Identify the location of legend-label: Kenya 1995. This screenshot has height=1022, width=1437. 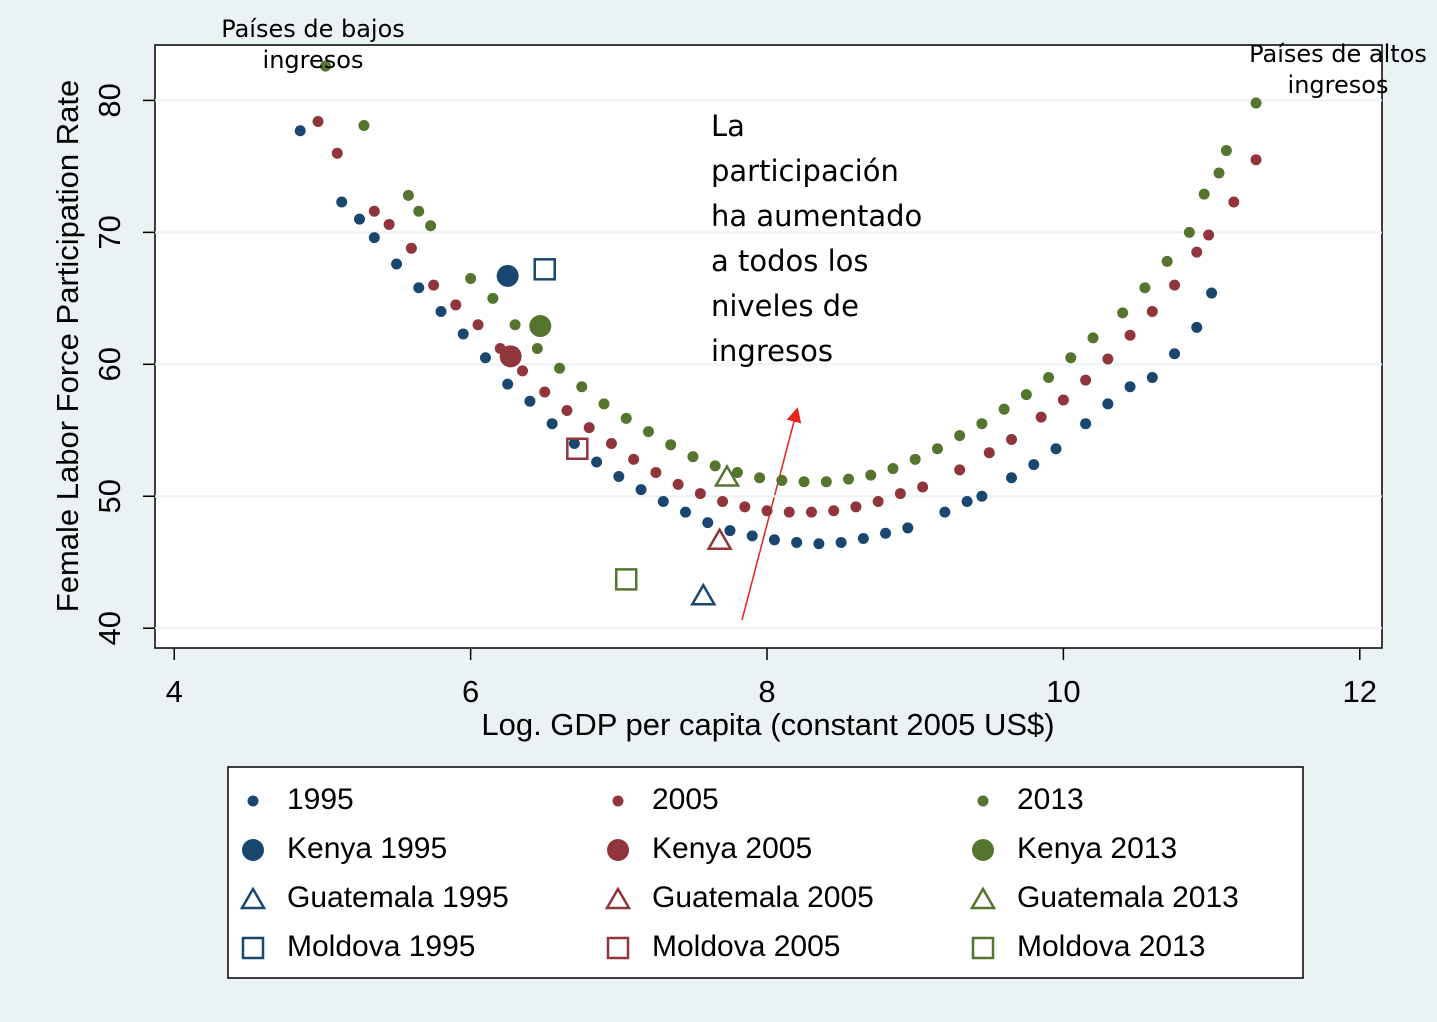
(367, 848).